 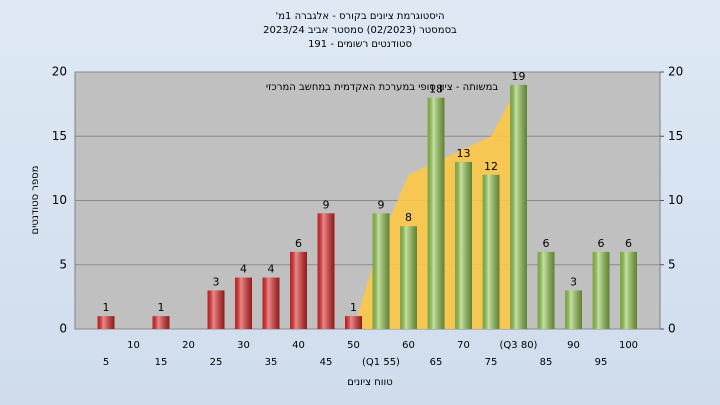 What do you see at coordinates (353, 345) in the screenshot?
I see `x-tick-label: 50` at bounding box center [353, 345].